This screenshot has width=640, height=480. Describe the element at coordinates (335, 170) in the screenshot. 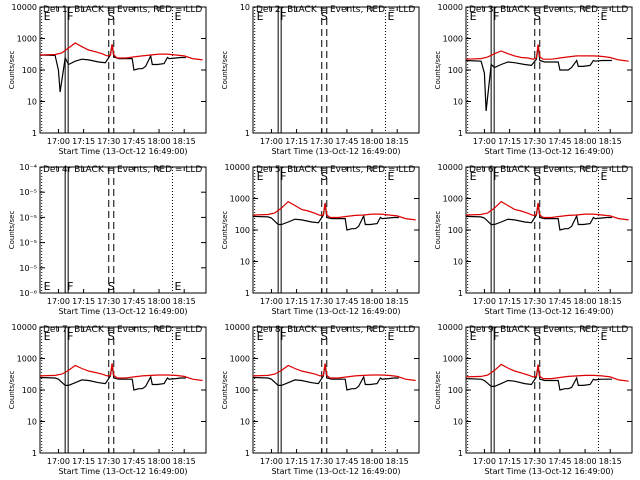

I see `panel-title: Det 5r BLACK = Events, RED = LLD` at that location.